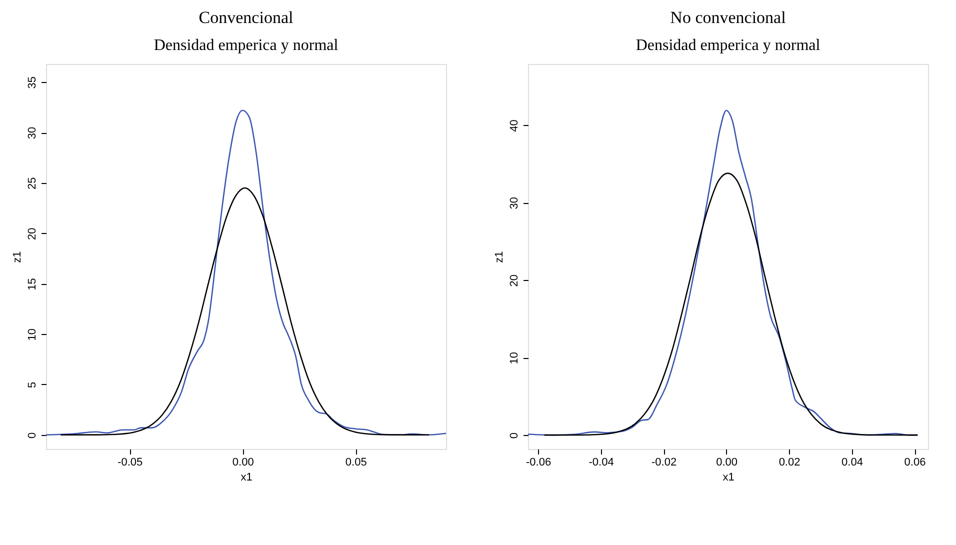 The height and width of the screenshot is (545, 956). Describe the element at coordinates (32, 385) in the screenshot. I see `y-tick-label: 5` at that location.